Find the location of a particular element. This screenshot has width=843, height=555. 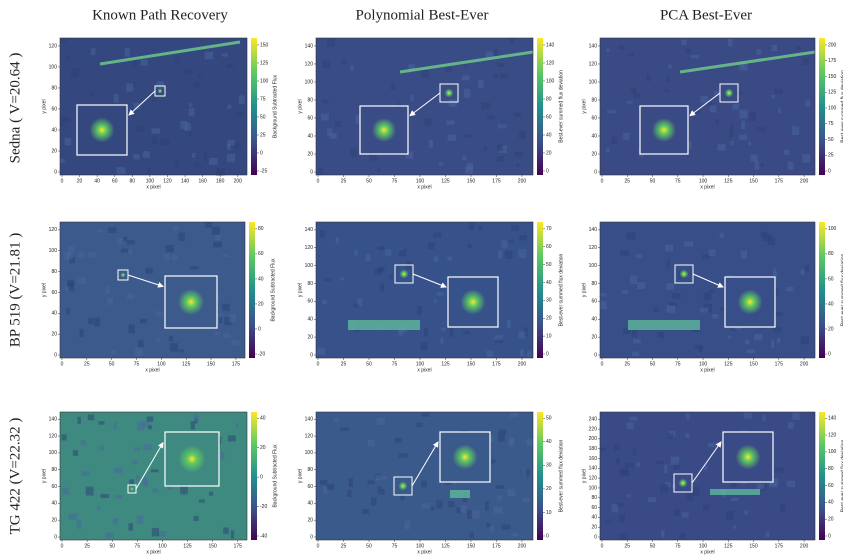

x-tick-label: 0 is located at coordinates (318, 546).